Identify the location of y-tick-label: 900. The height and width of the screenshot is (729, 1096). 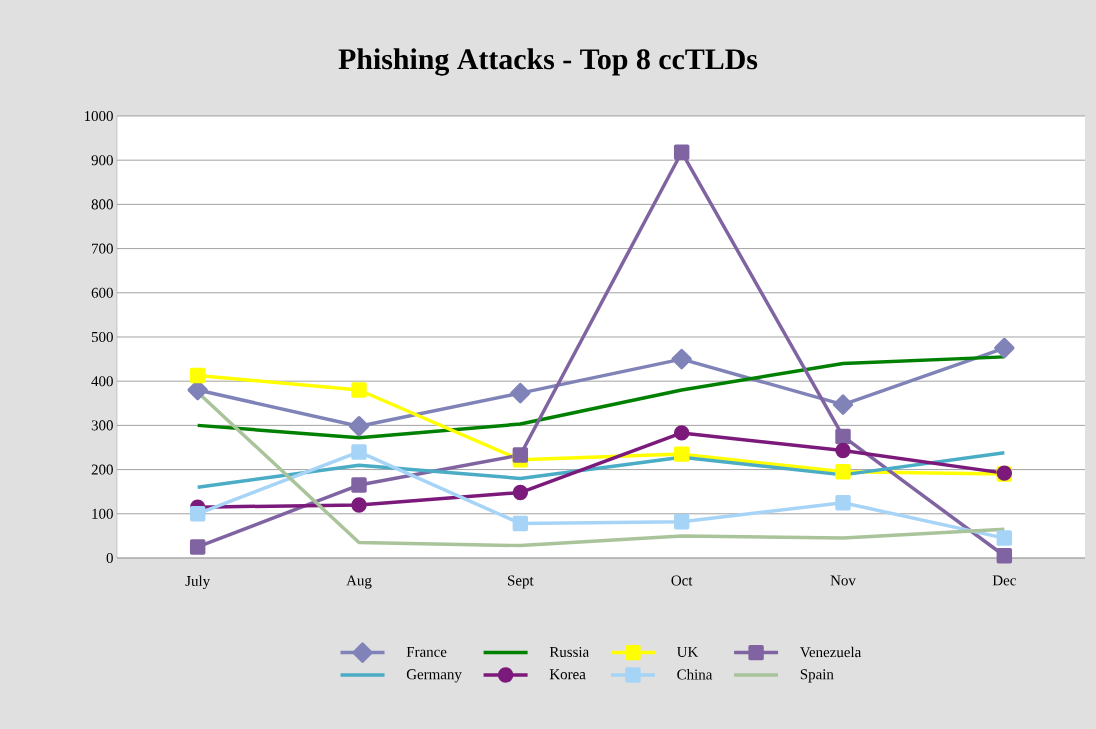
(102, 160).